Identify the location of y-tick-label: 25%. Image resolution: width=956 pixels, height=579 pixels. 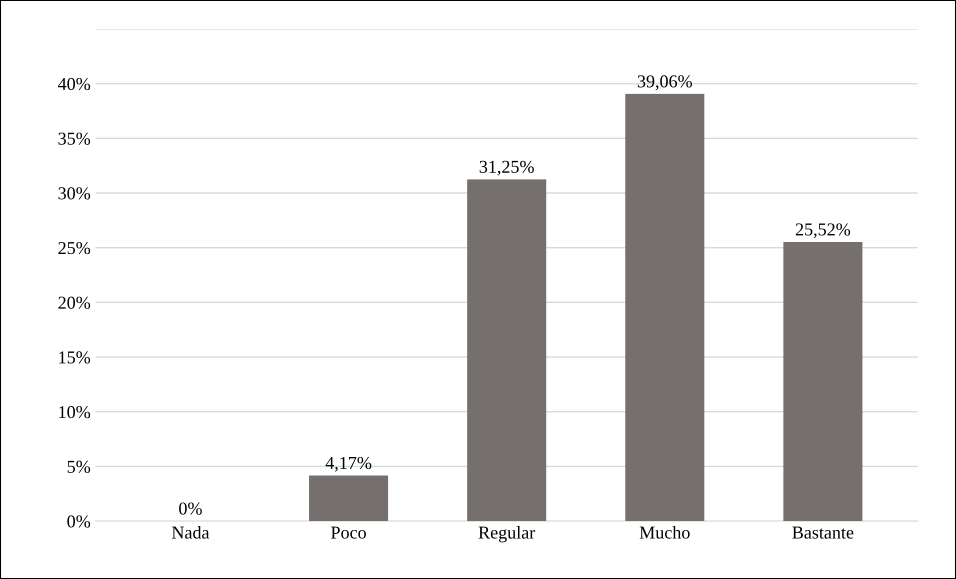
(74, 248).